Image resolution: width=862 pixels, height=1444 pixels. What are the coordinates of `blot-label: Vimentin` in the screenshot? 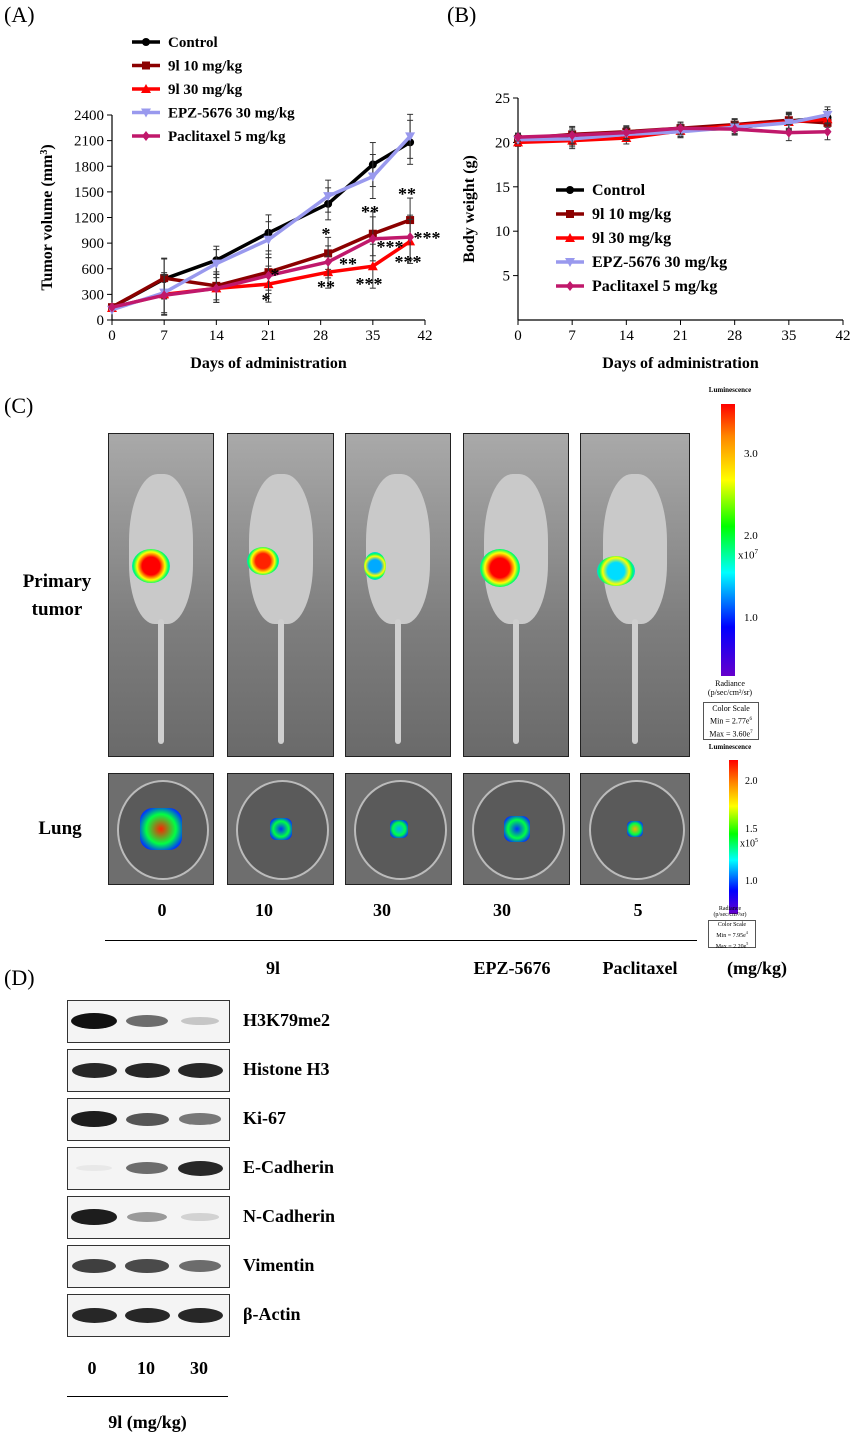 It's located at (279, 1265).